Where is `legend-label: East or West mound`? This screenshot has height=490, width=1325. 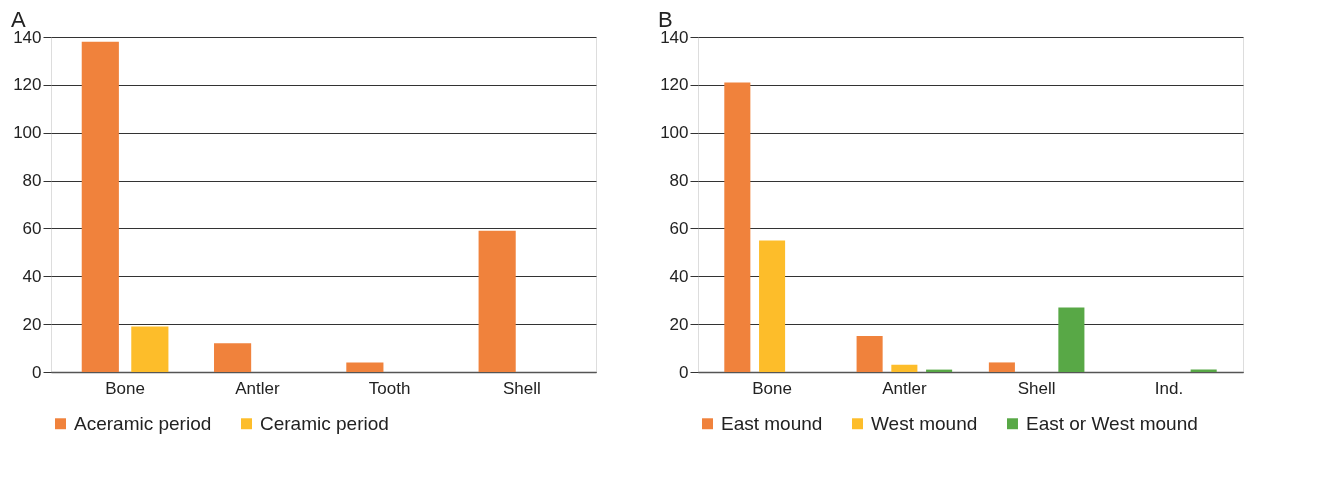 legend-label: East or West mound is located at coordinates (1112, 423).